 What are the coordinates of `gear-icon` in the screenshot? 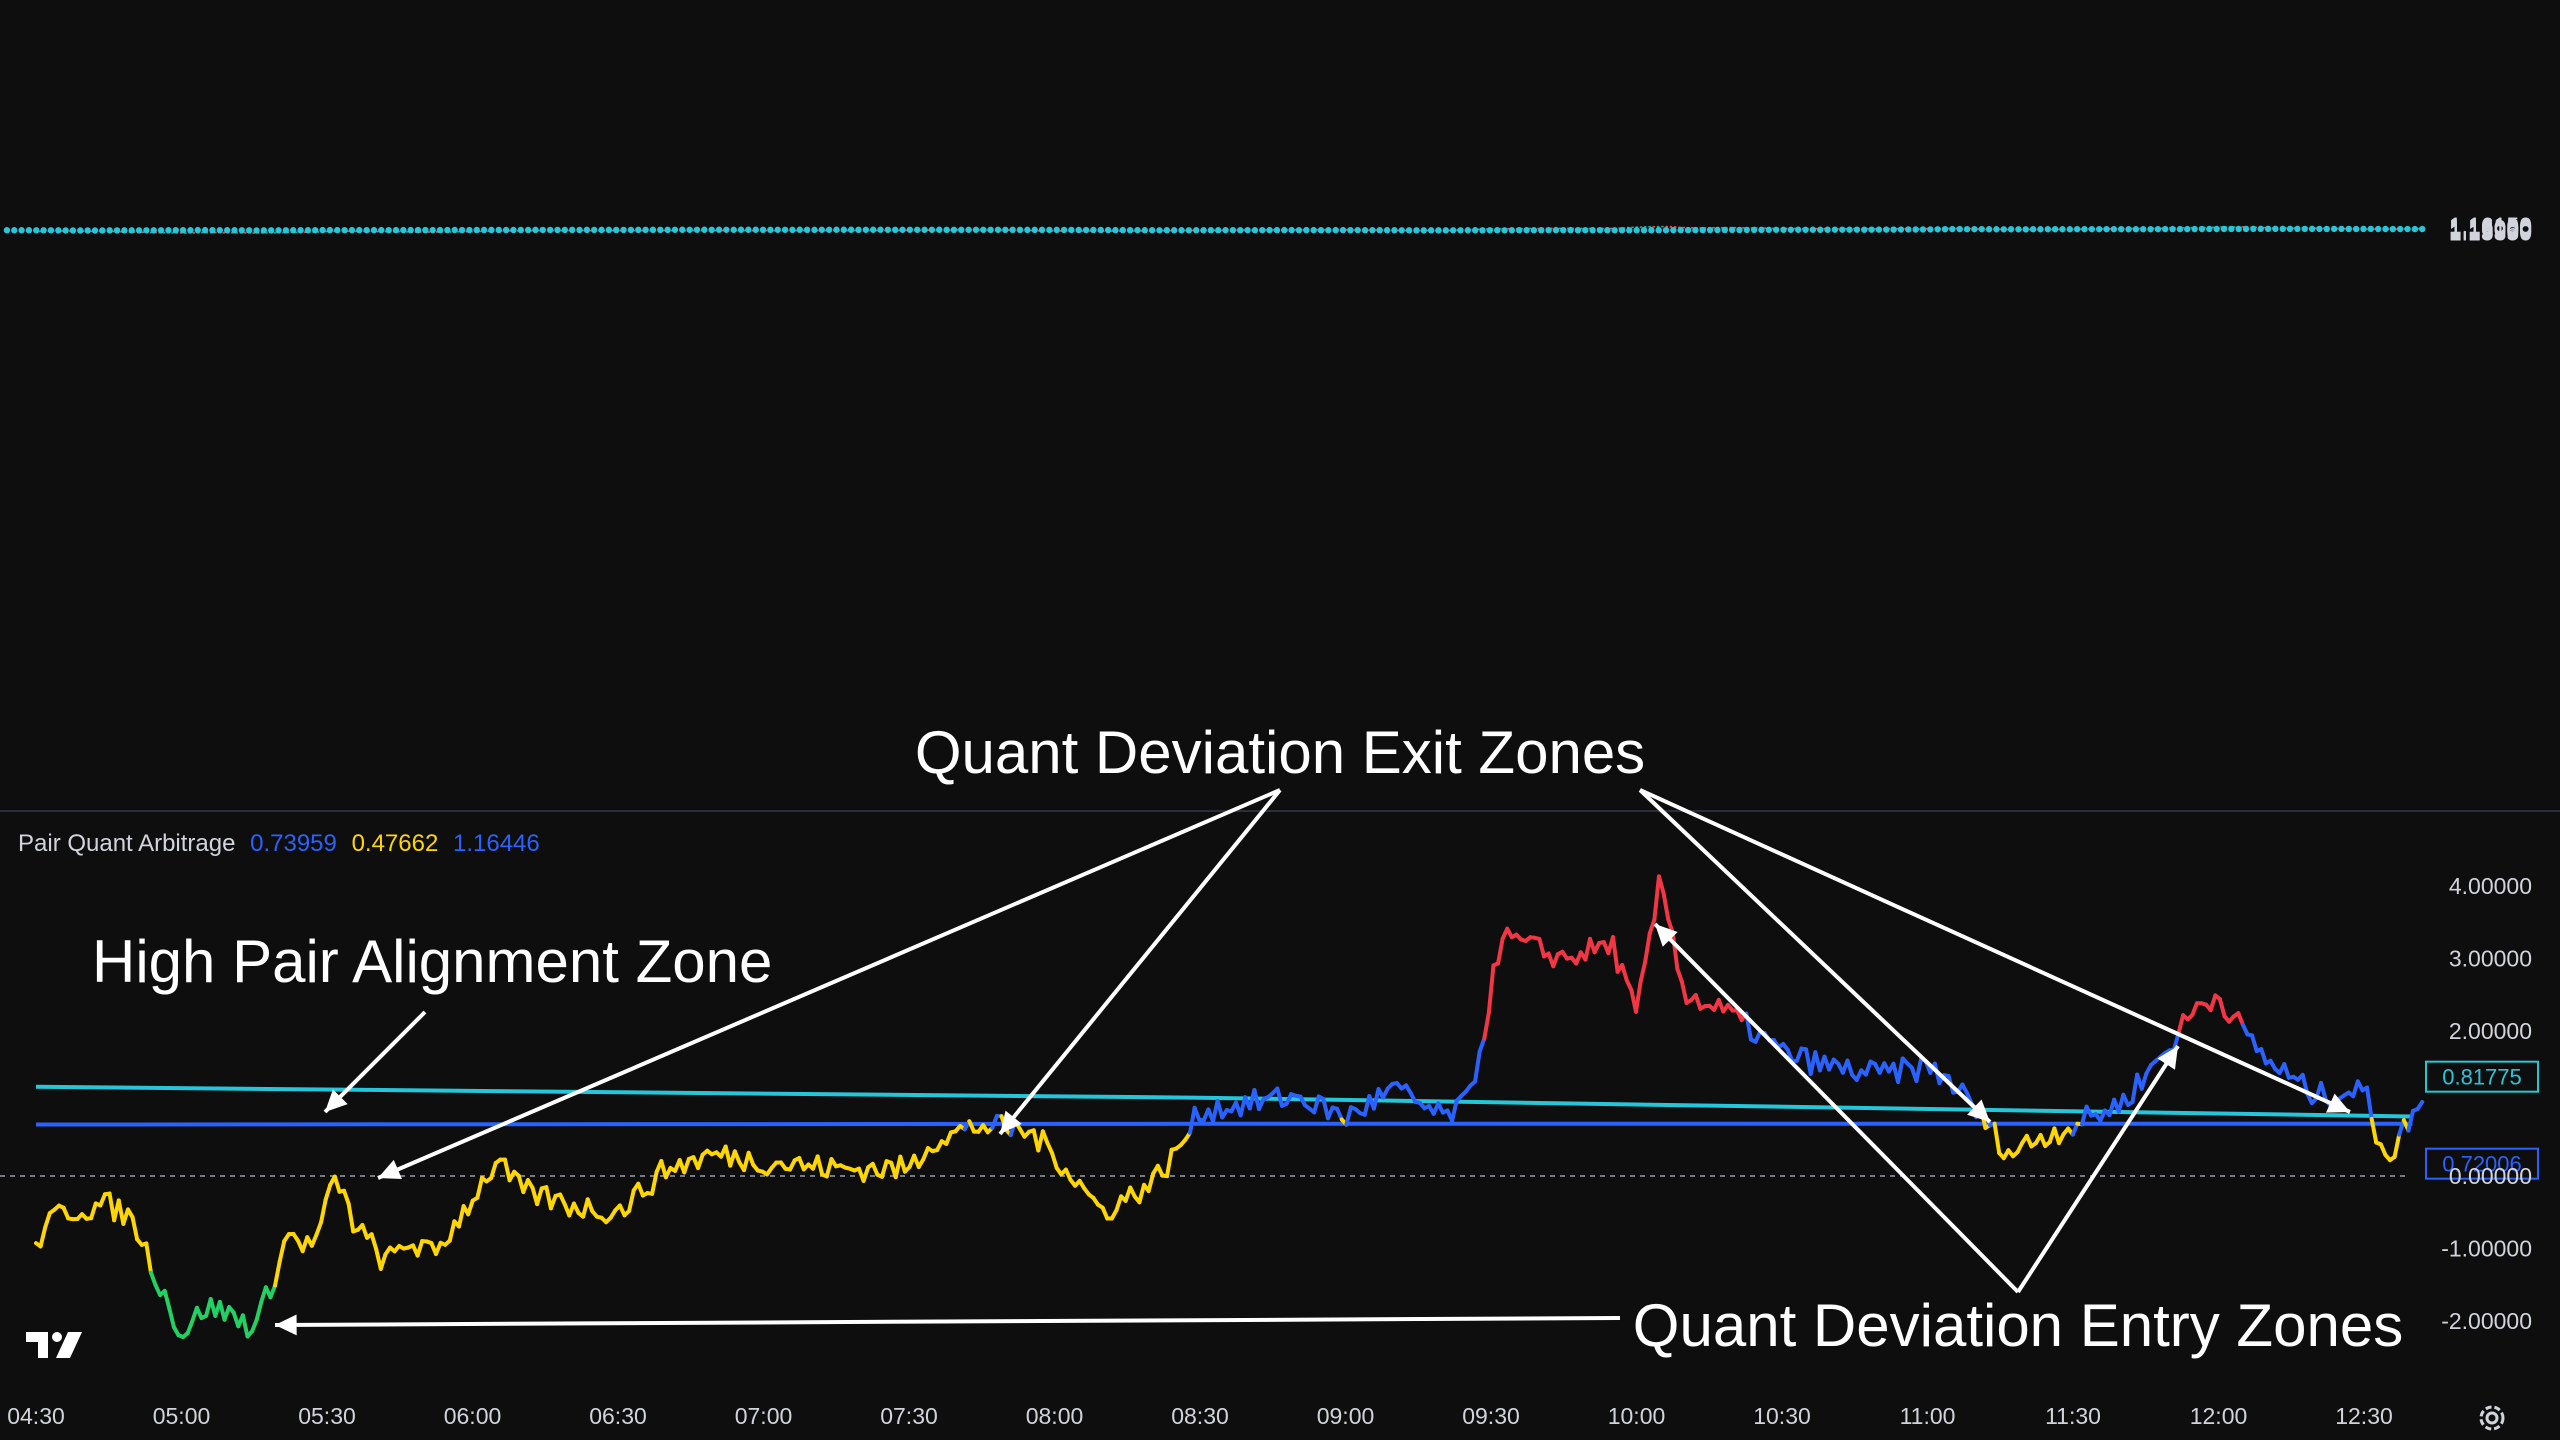 It's located at (2492, 1418).